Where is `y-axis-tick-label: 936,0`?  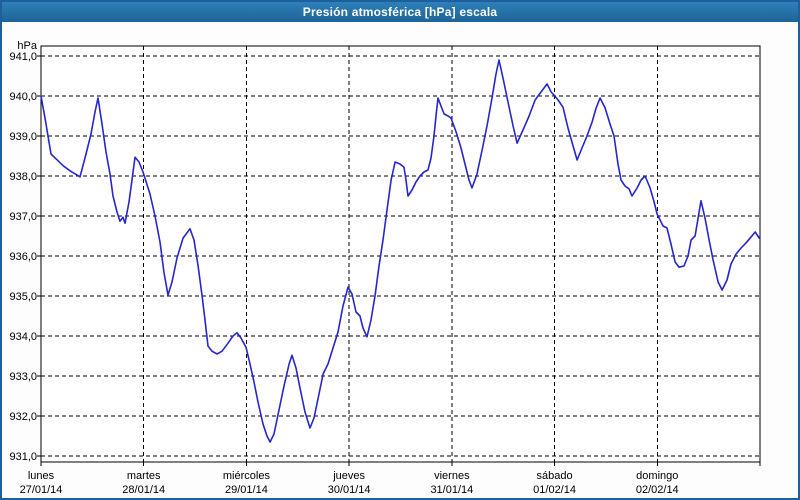
y-axis-tick-label: 936,0 is located at coordinates (23, 257).